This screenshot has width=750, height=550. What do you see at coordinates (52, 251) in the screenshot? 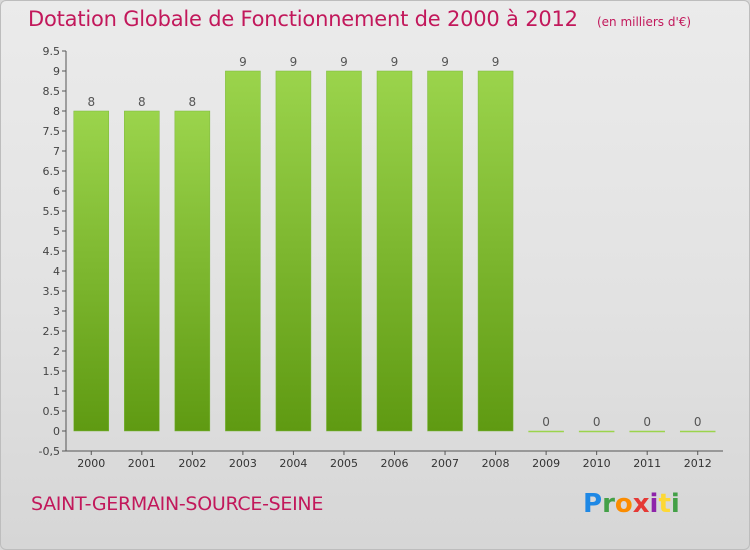
I see `y-tick-label: 4.5` at bounding box center [52, 251].